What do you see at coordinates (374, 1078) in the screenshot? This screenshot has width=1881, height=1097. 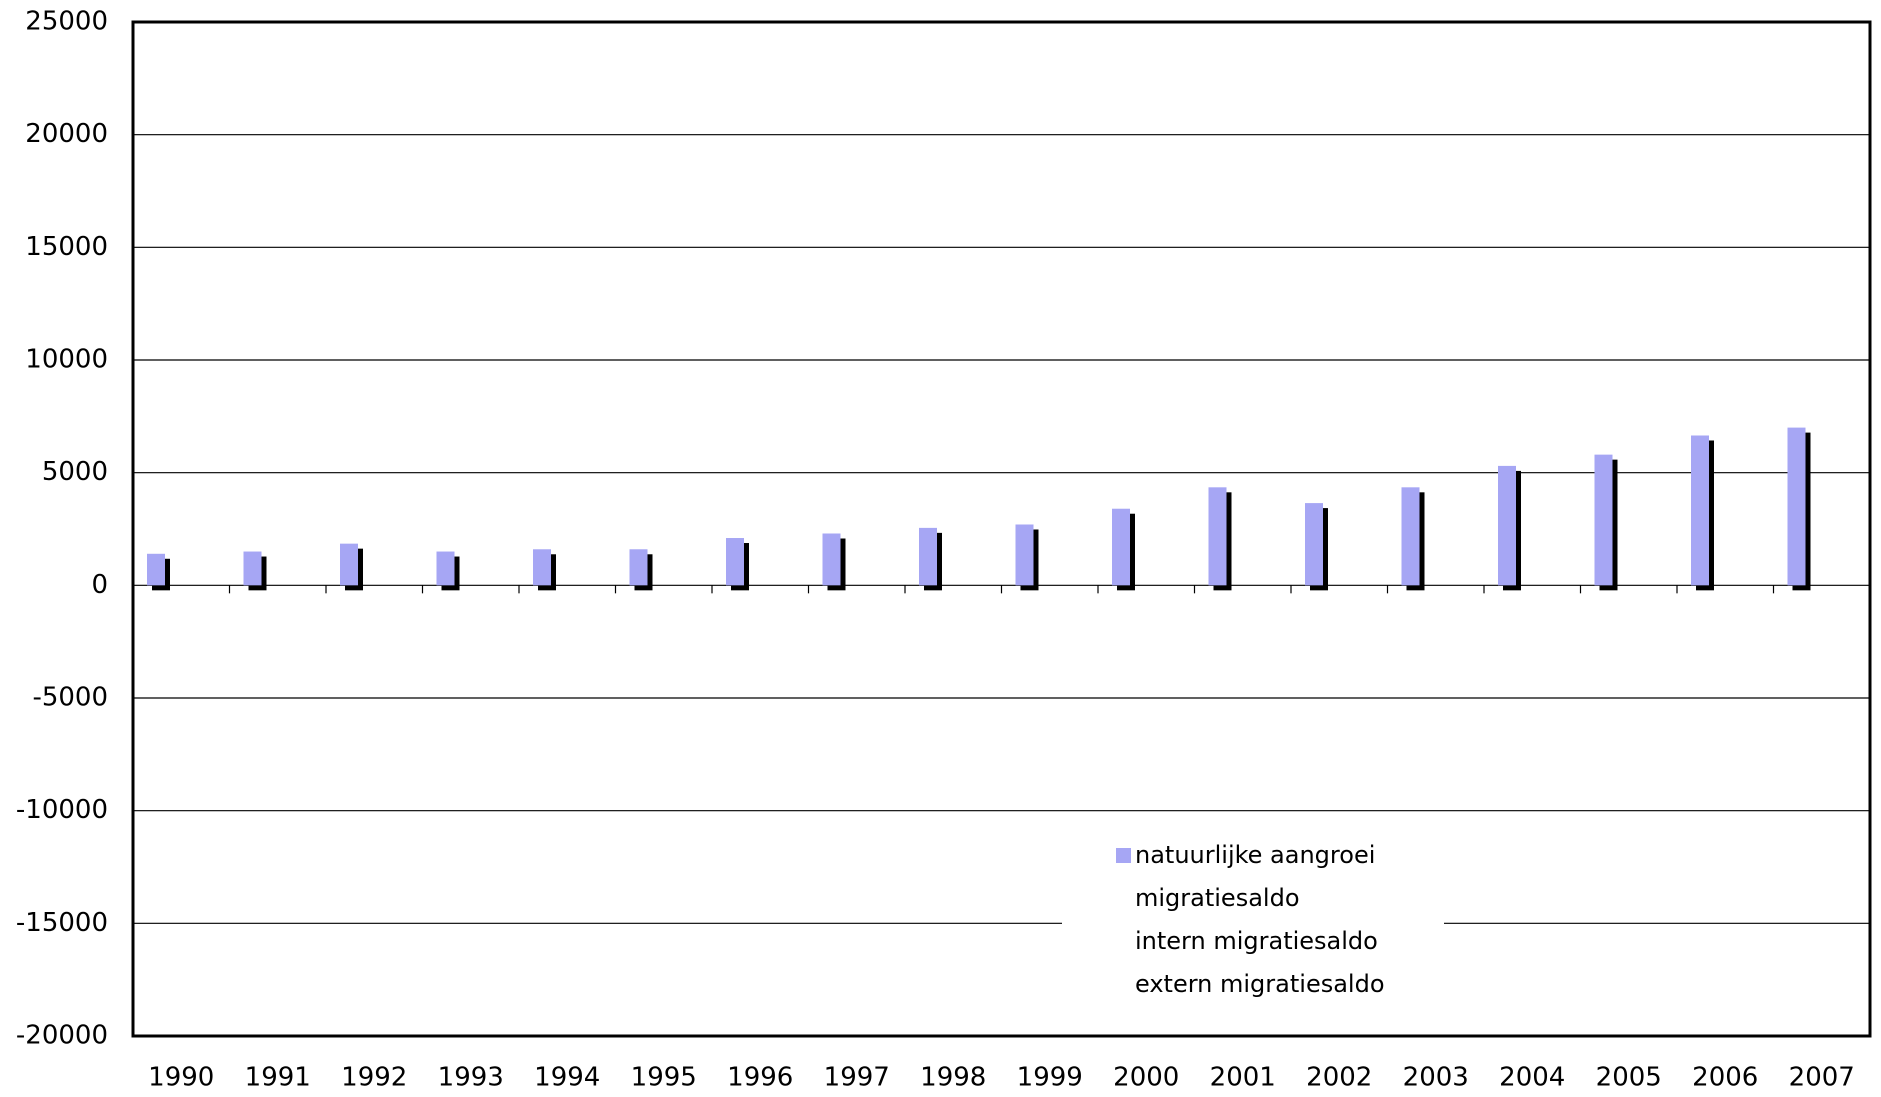 I see `x-tick-label: 1992` at bounding box center [374, 1078].